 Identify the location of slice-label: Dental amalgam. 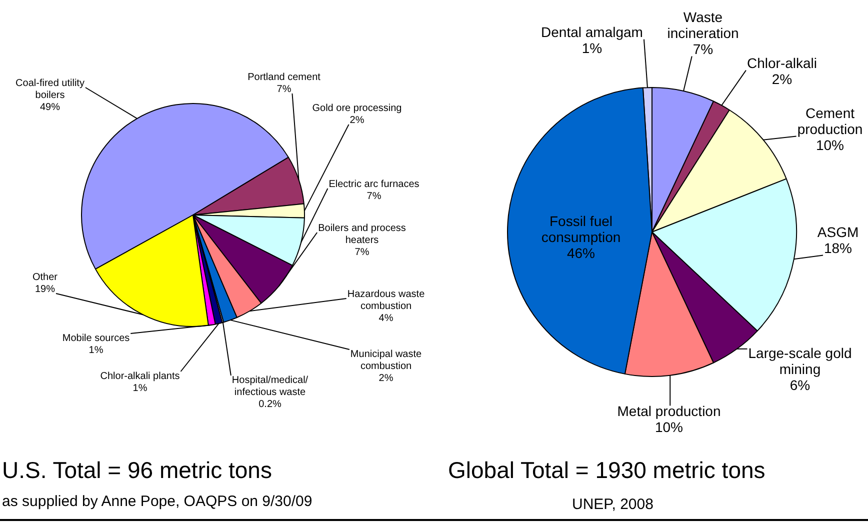
(592, 32).